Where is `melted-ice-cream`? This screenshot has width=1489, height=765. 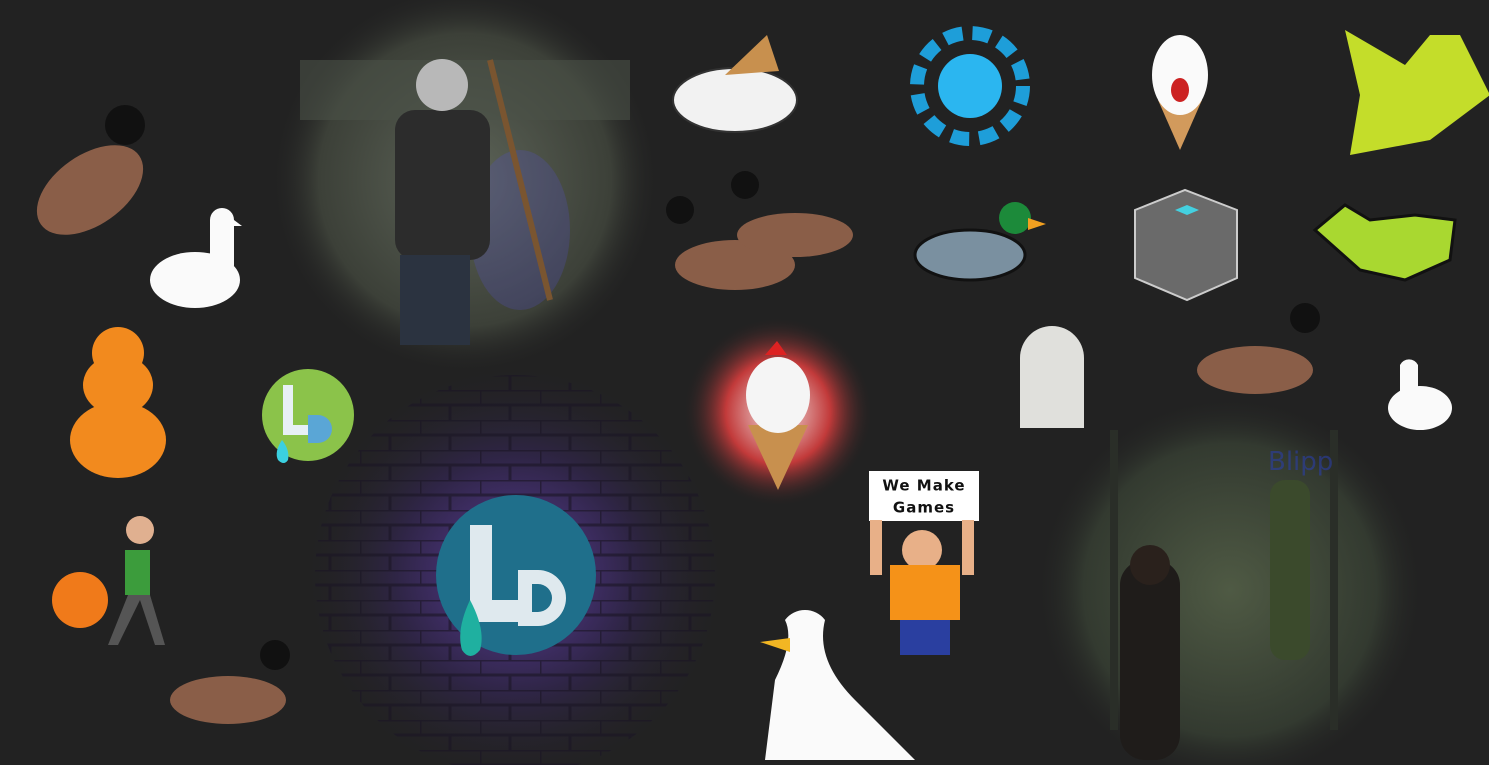
melted-ice-cream is located at coordinates (735, 84).